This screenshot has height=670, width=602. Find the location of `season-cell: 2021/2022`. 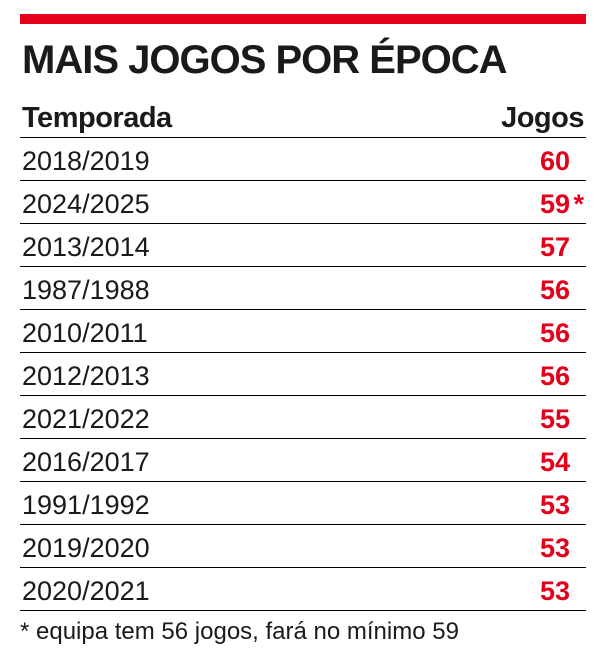

season-cell: 2021/2022 is located at coordinates (86, 419).